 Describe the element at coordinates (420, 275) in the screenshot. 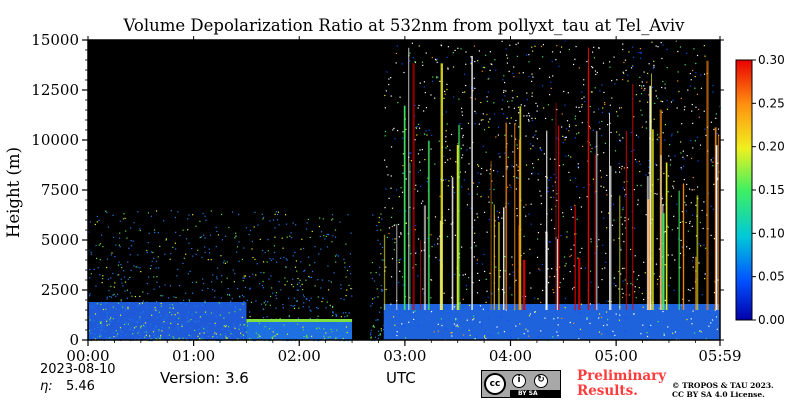

I see `streak` at that location.